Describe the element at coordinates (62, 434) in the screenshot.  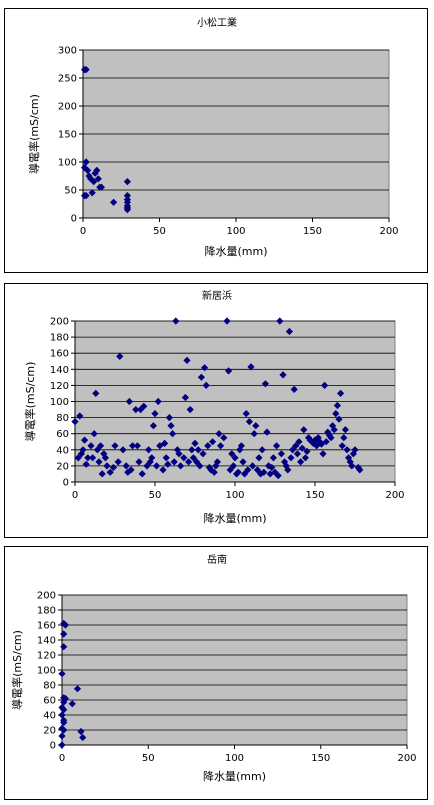
I see `tick-label-y: 60` at that location.